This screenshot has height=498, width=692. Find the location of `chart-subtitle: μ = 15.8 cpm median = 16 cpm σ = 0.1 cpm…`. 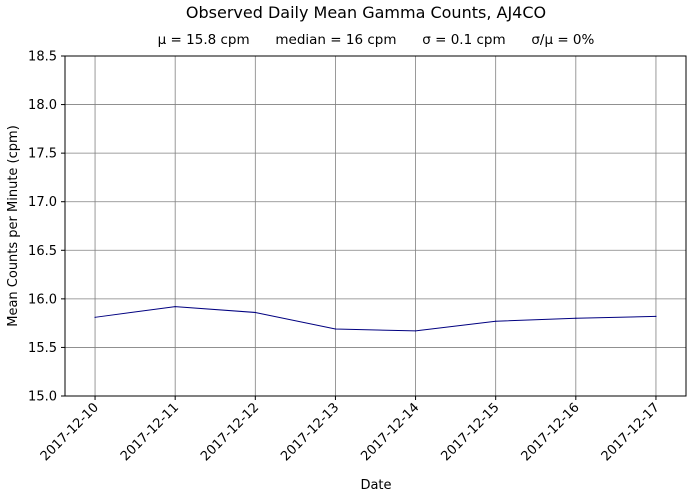

chart-subtitle: μ = 15.8 cpm median = 16 cpm σ = 0.1 cpm… is located at coordinates (376, 40).